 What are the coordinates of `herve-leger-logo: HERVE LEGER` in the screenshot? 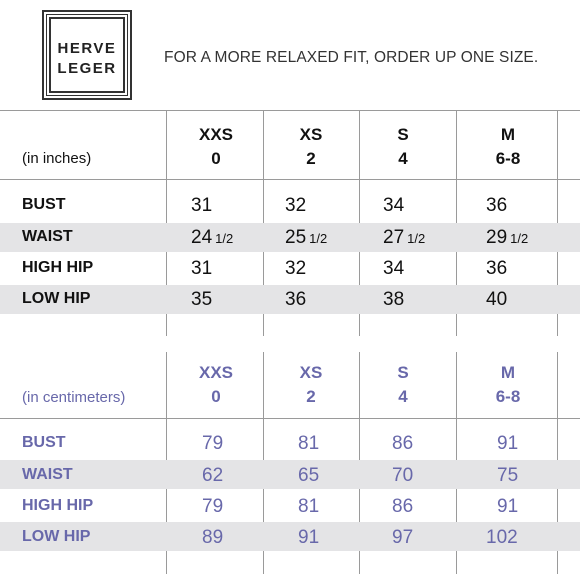 It's located at (87, 55).